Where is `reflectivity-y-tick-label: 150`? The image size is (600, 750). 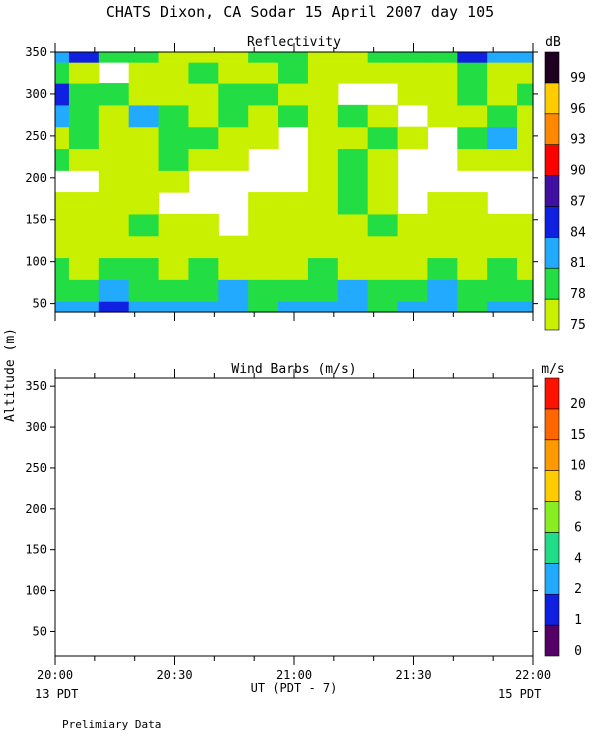 reflectivity-y-tick-label: 150 is located at coordinates (36, 220).